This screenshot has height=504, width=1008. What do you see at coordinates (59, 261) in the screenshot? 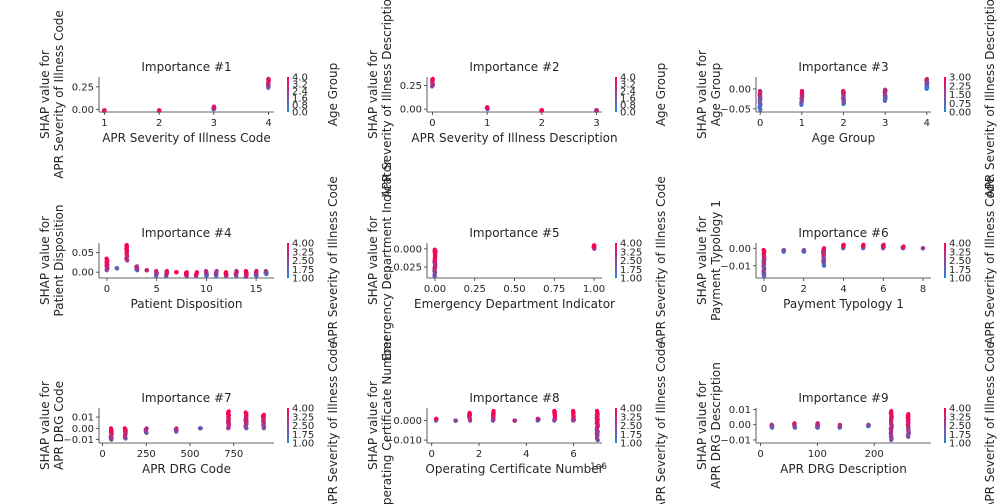
I see `y-axis-label: Patient Disposition` at bounding box center [59, 261].